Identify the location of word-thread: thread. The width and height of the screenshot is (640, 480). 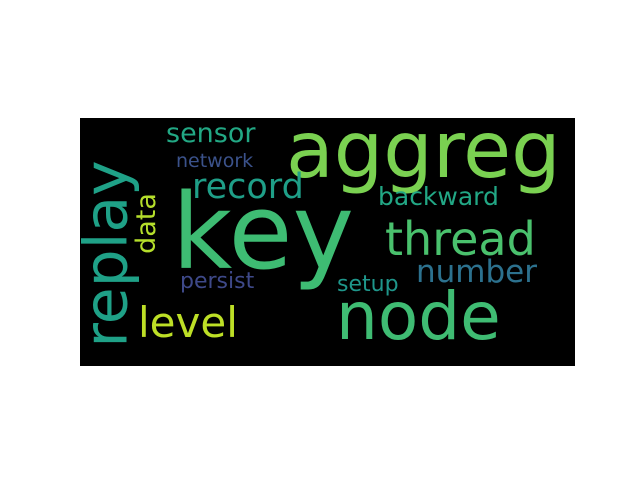
(460, 239).